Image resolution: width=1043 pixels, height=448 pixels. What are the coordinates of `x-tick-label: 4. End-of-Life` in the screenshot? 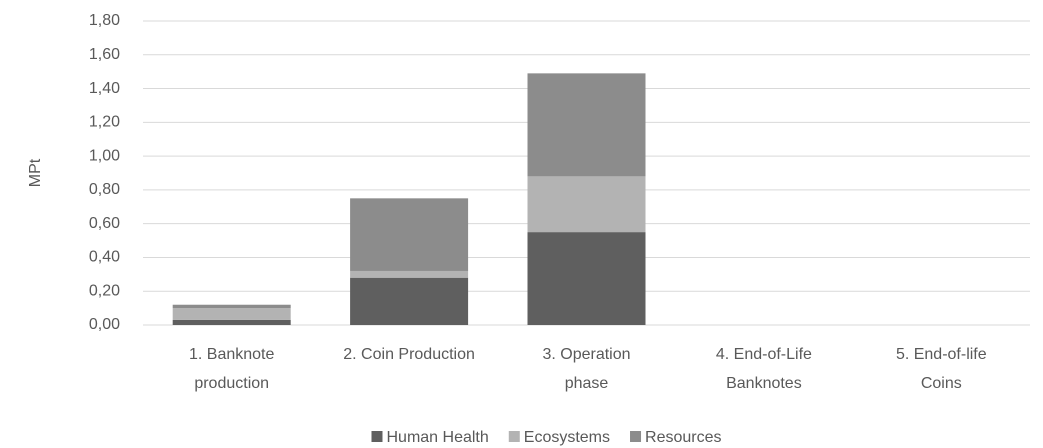 It's located at (764, 354).